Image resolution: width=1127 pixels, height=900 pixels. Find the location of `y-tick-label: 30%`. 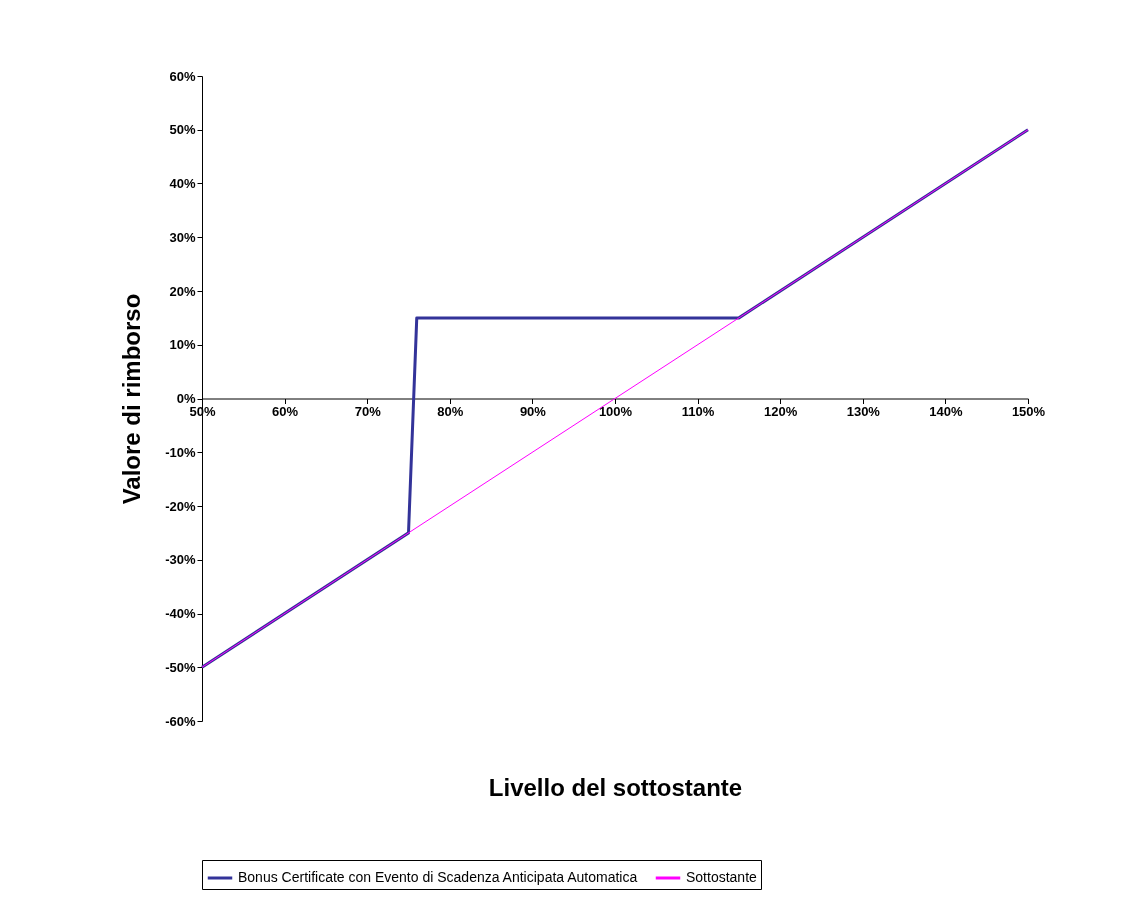

y-tick-label: 30% is located at coordinates (182, 237).